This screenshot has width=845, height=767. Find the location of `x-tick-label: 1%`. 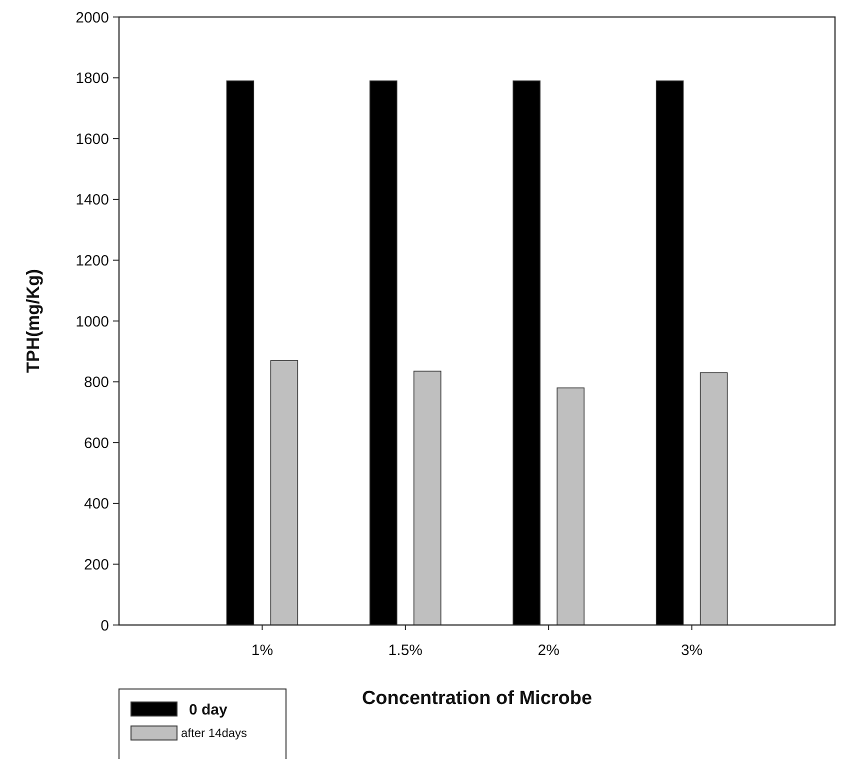

x-tick-label: 1% is located at coordinates (262, 650).